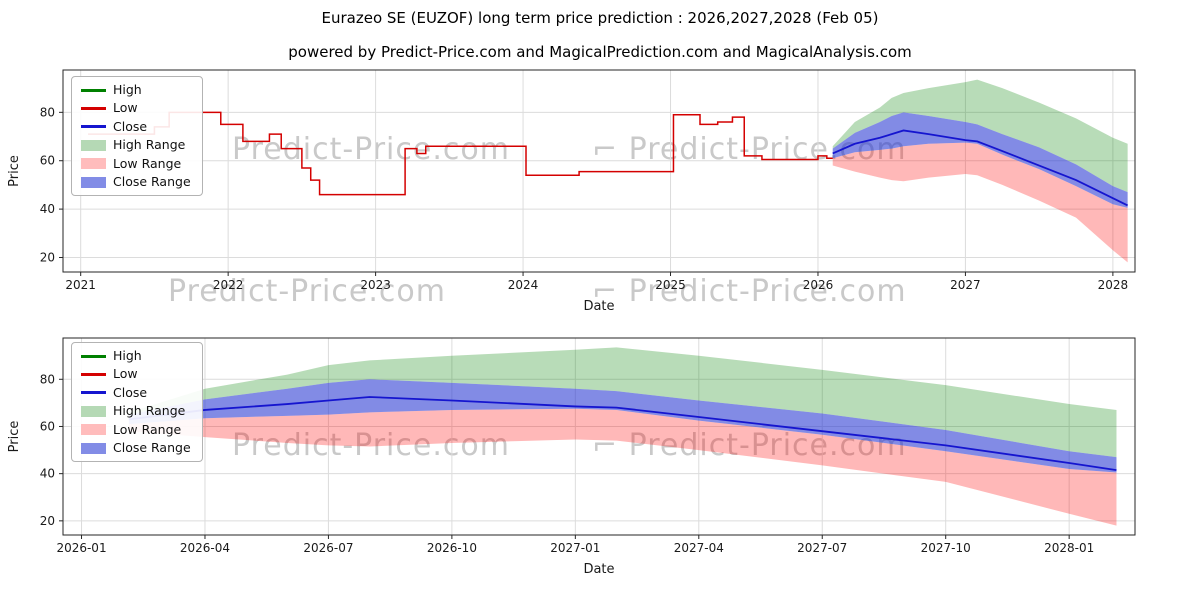 Image resolution: width=1200 pixels, height=600 pixels. What do you see at coordinates (328, 548) in the screenshot?
I see `x-tick-label: 2026-07` at bounding box center [328, 548].